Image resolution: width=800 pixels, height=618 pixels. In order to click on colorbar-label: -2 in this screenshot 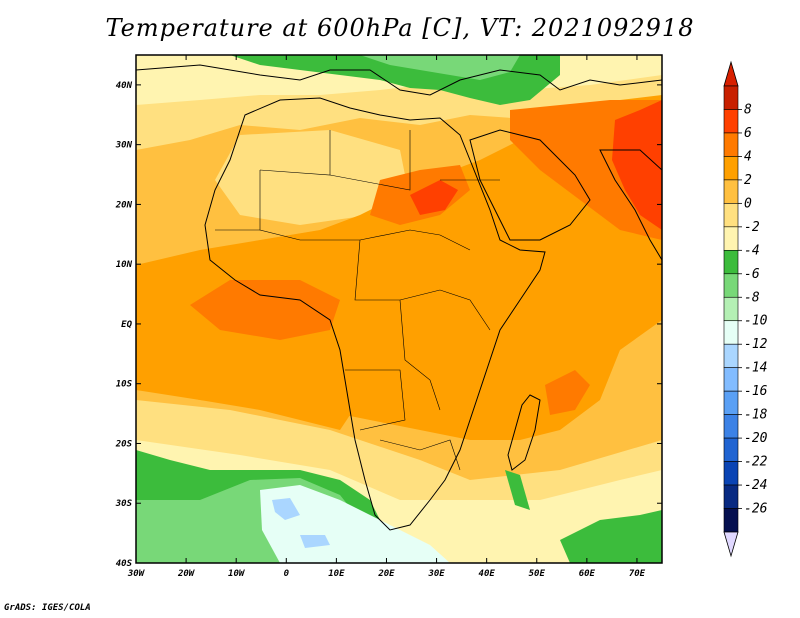, I will do `click(752, 227)`.